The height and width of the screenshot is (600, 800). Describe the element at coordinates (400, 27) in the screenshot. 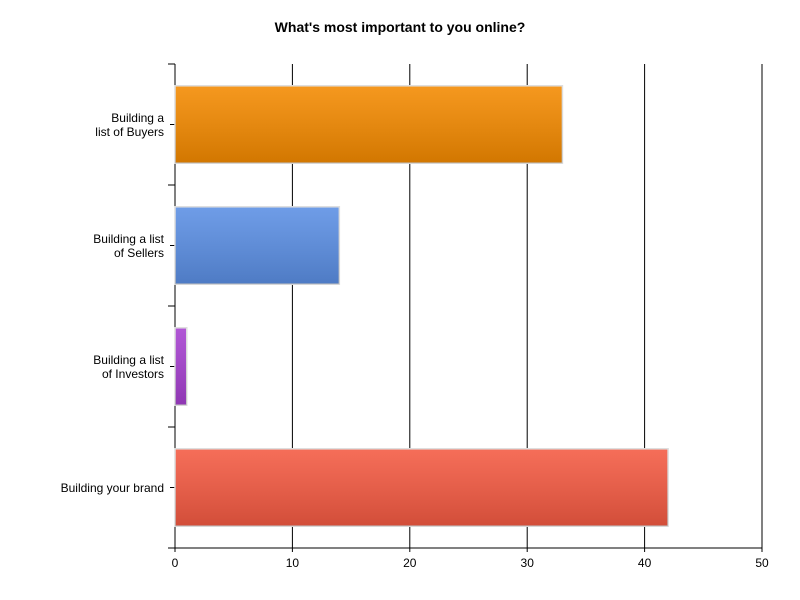

I see `chart-title: What's most important to you online?` at that location.